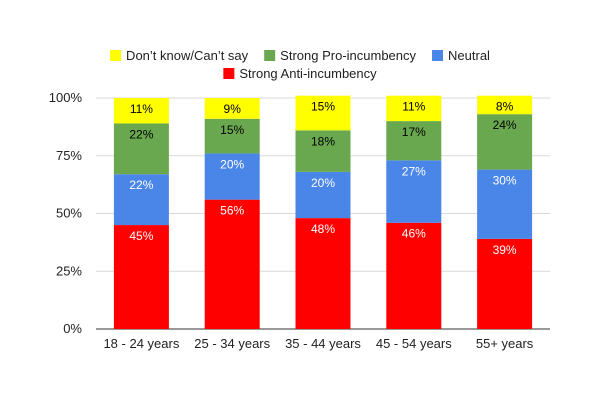 This screenshot has width=600, height=400. I want to click on y-tick-label: 25%, so click(69, 270).